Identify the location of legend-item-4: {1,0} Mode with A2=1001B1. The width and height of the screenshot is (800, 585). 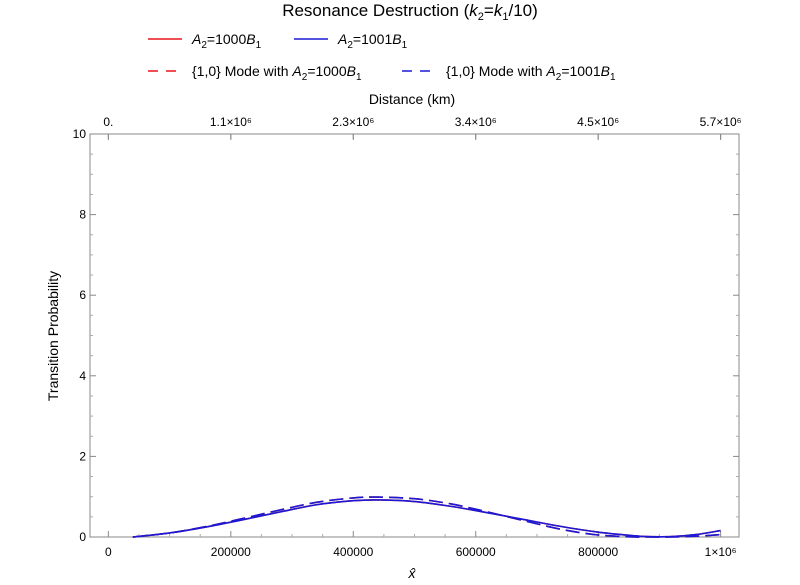
(509, 73).